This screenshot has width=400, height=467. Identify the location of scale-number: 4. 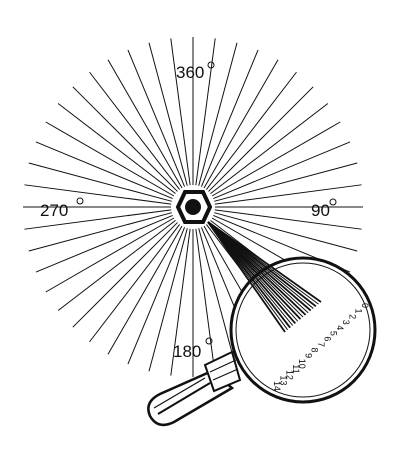
(340, 327).